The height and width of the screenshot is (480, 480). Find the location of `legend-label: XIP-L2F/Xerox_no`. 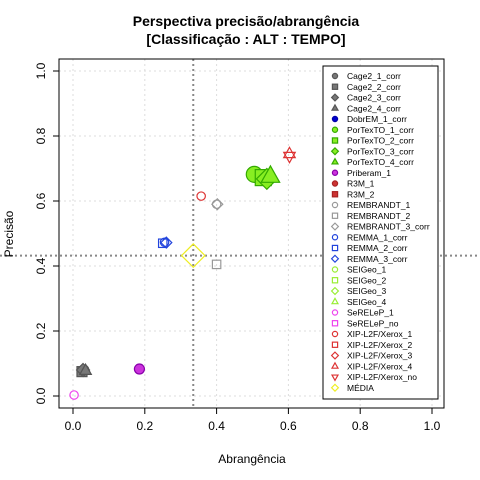

legend-label: XIP-L2F/Xerox_no is located at coordinates (382, 377).